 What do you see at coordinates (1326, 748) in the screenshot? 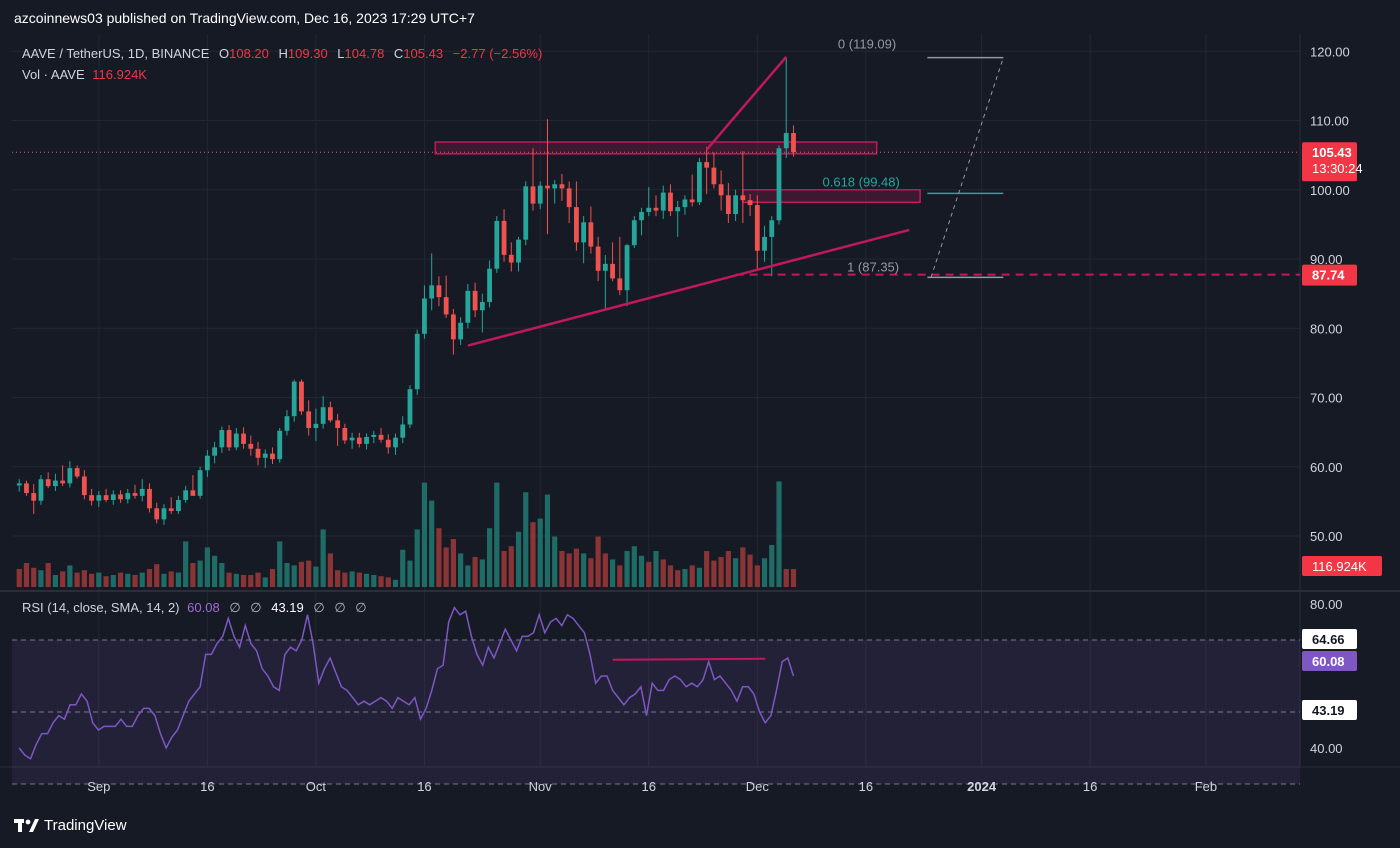
I see `rsi-tick-label: 40.00` at bounding box center [1326, 748].